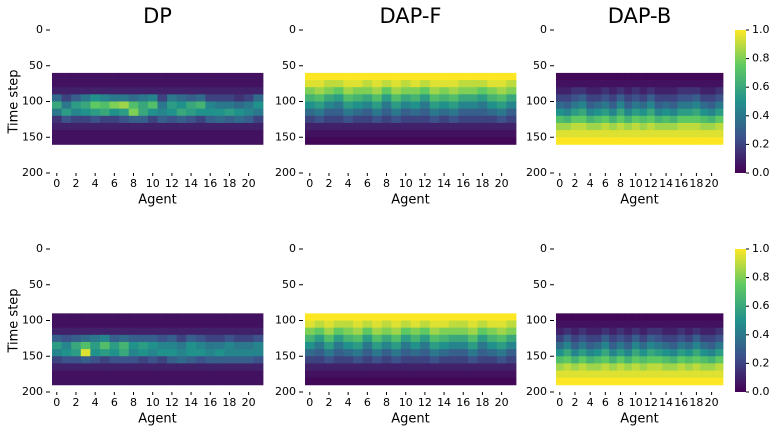 This screenshot has height=434, width=776. Describe the element at coordinates (210, 183) in the screenshot. I see `x-tick-label: 16` at that location.